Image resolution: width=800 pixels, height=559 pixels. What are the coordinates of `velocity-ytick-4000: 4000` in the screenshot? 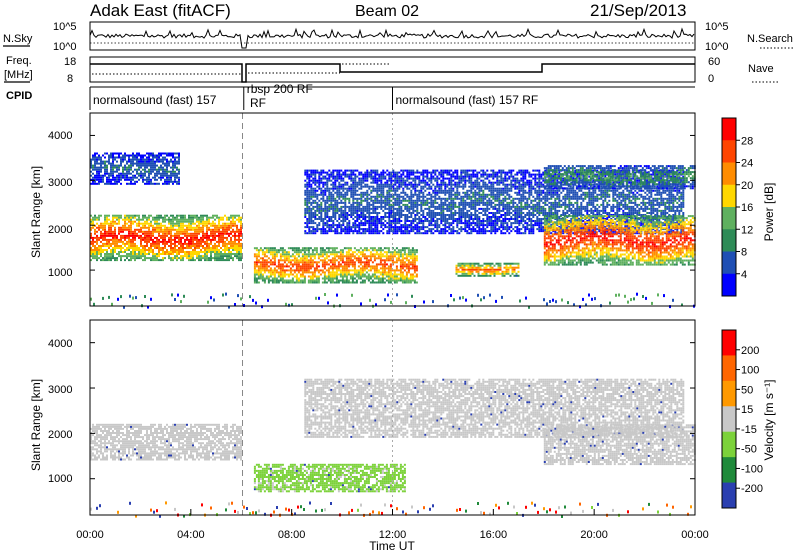 It's located at (60, 344).